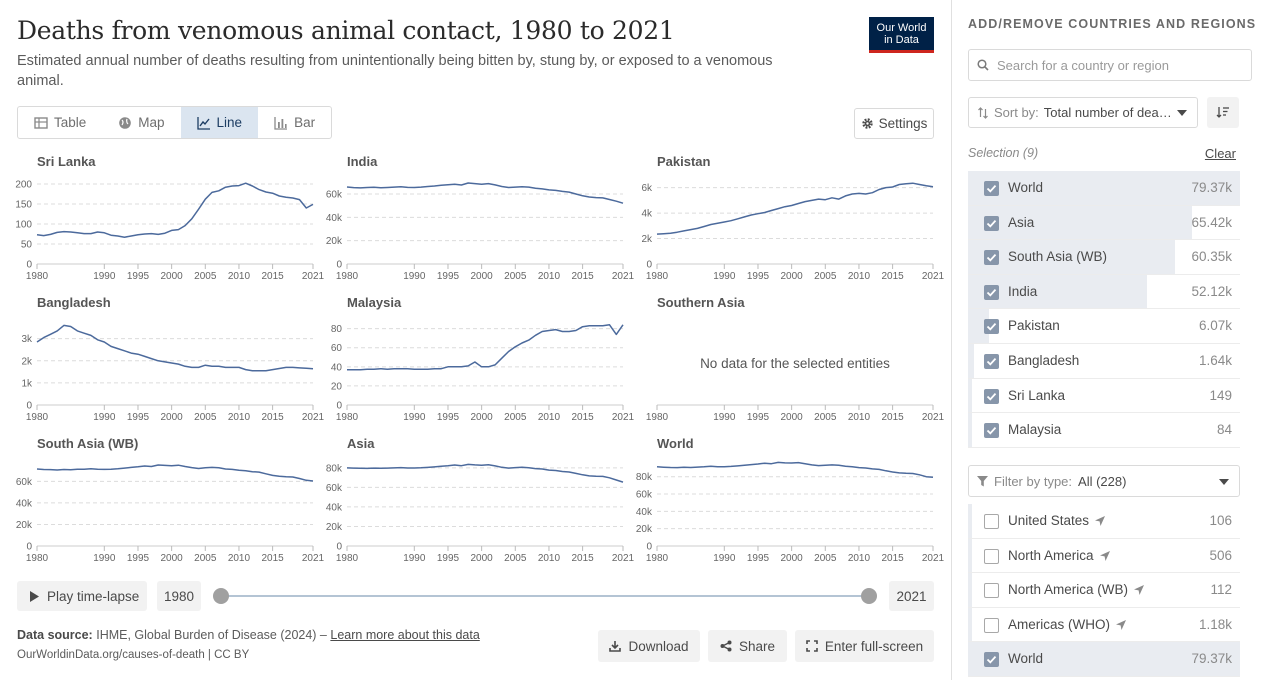 This screenshot has height=680, width=1268. I want to click on x-tick-label: 2000, so click(792, 558).